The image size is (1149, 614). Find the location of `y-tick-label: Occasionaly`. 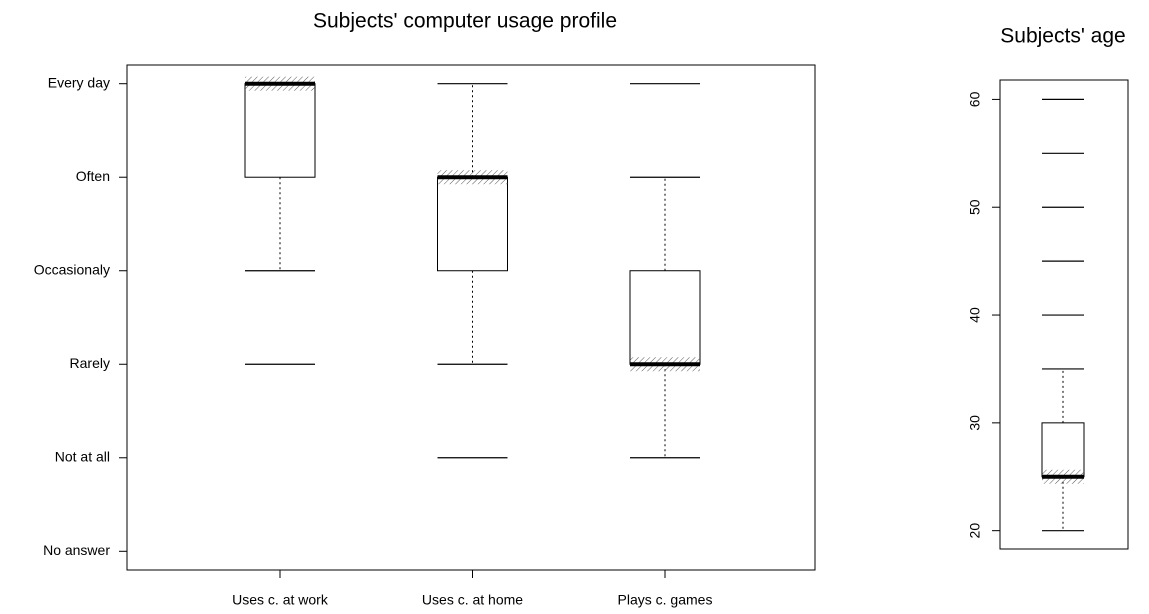

y-tick-label: Occasionaly is located at coordinates (72, 269).